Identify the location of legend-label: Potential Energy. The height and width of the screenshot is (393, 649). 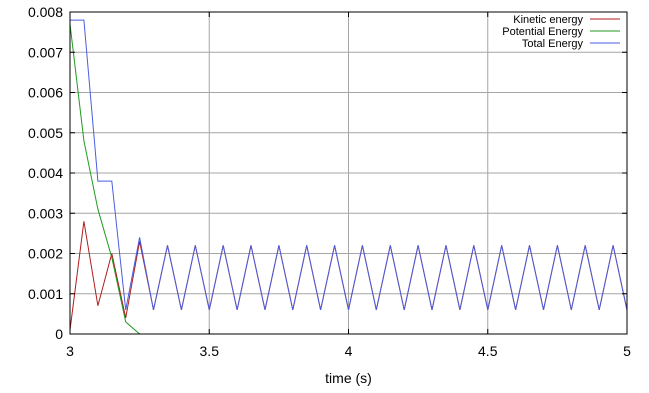
(542, 32).